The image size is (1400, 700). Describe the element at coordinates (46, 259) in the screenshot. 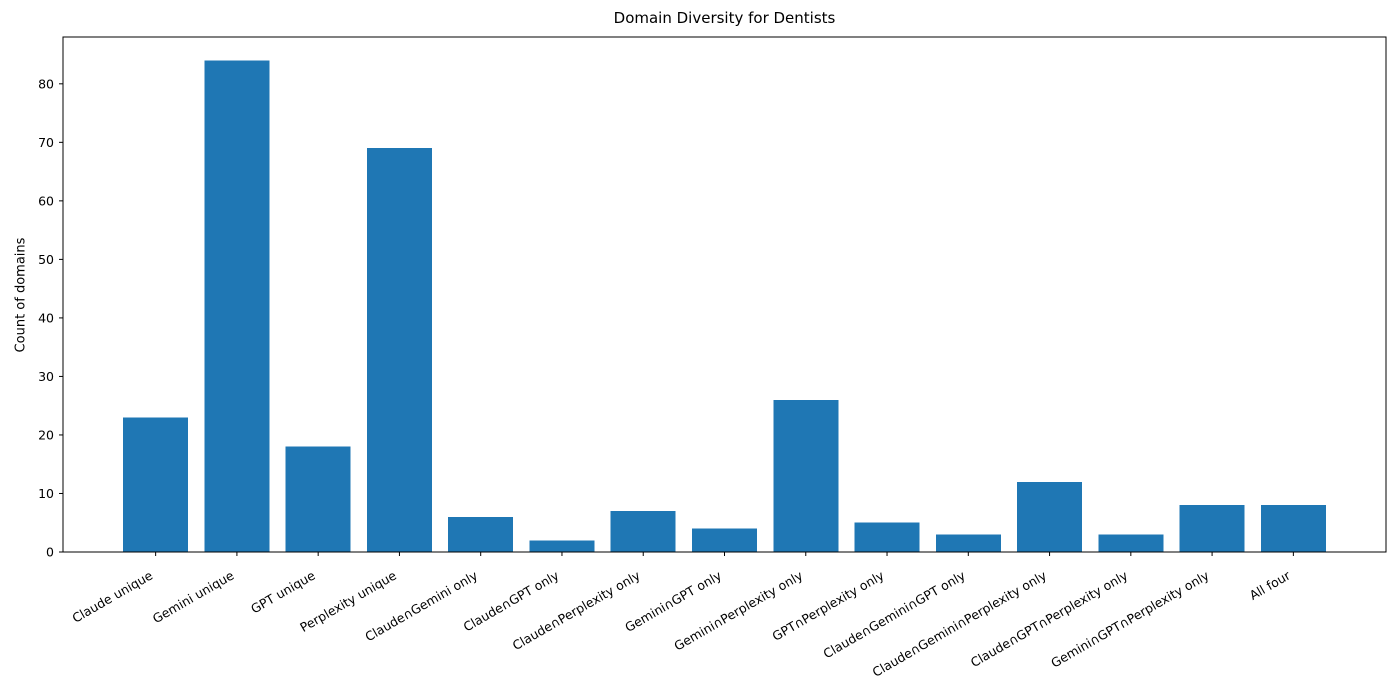

I see `y-tick-label: 50` at that location.